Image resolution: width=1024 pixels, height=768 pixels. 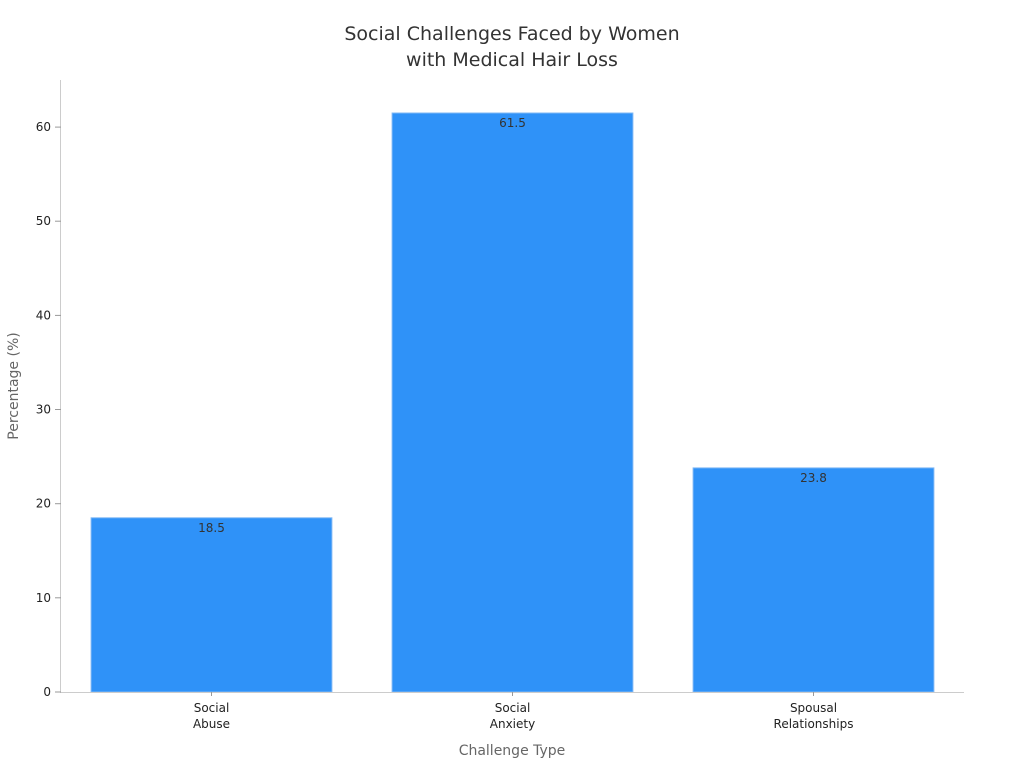 I want to click on y-tick-label-2: 20, so click(x=43, y=504).